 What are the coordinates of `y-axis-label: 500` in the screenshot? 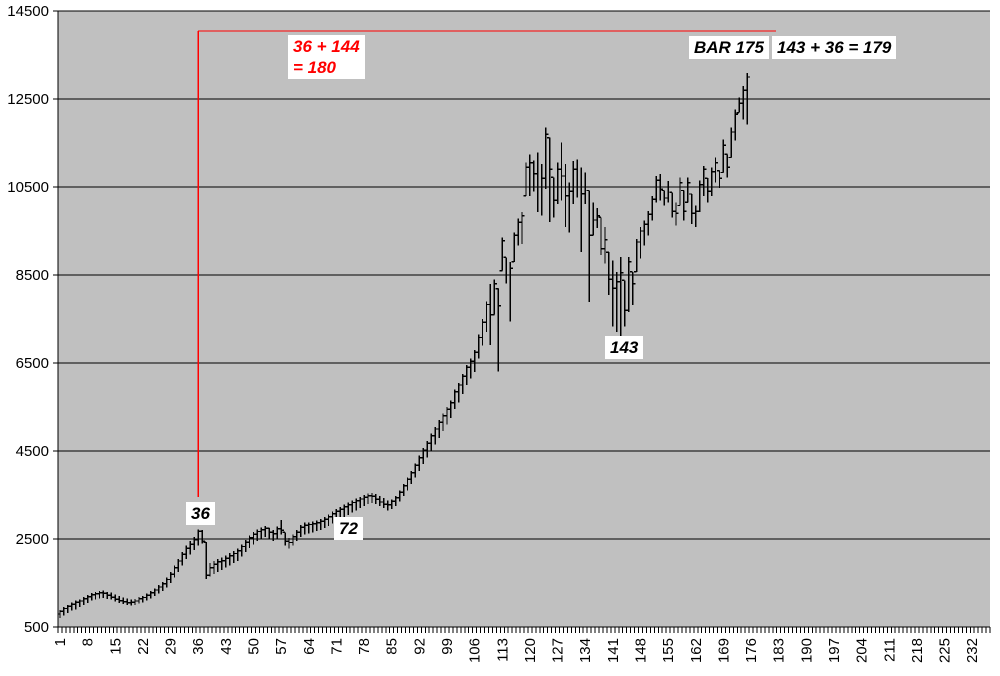 It's located at (36, 627).